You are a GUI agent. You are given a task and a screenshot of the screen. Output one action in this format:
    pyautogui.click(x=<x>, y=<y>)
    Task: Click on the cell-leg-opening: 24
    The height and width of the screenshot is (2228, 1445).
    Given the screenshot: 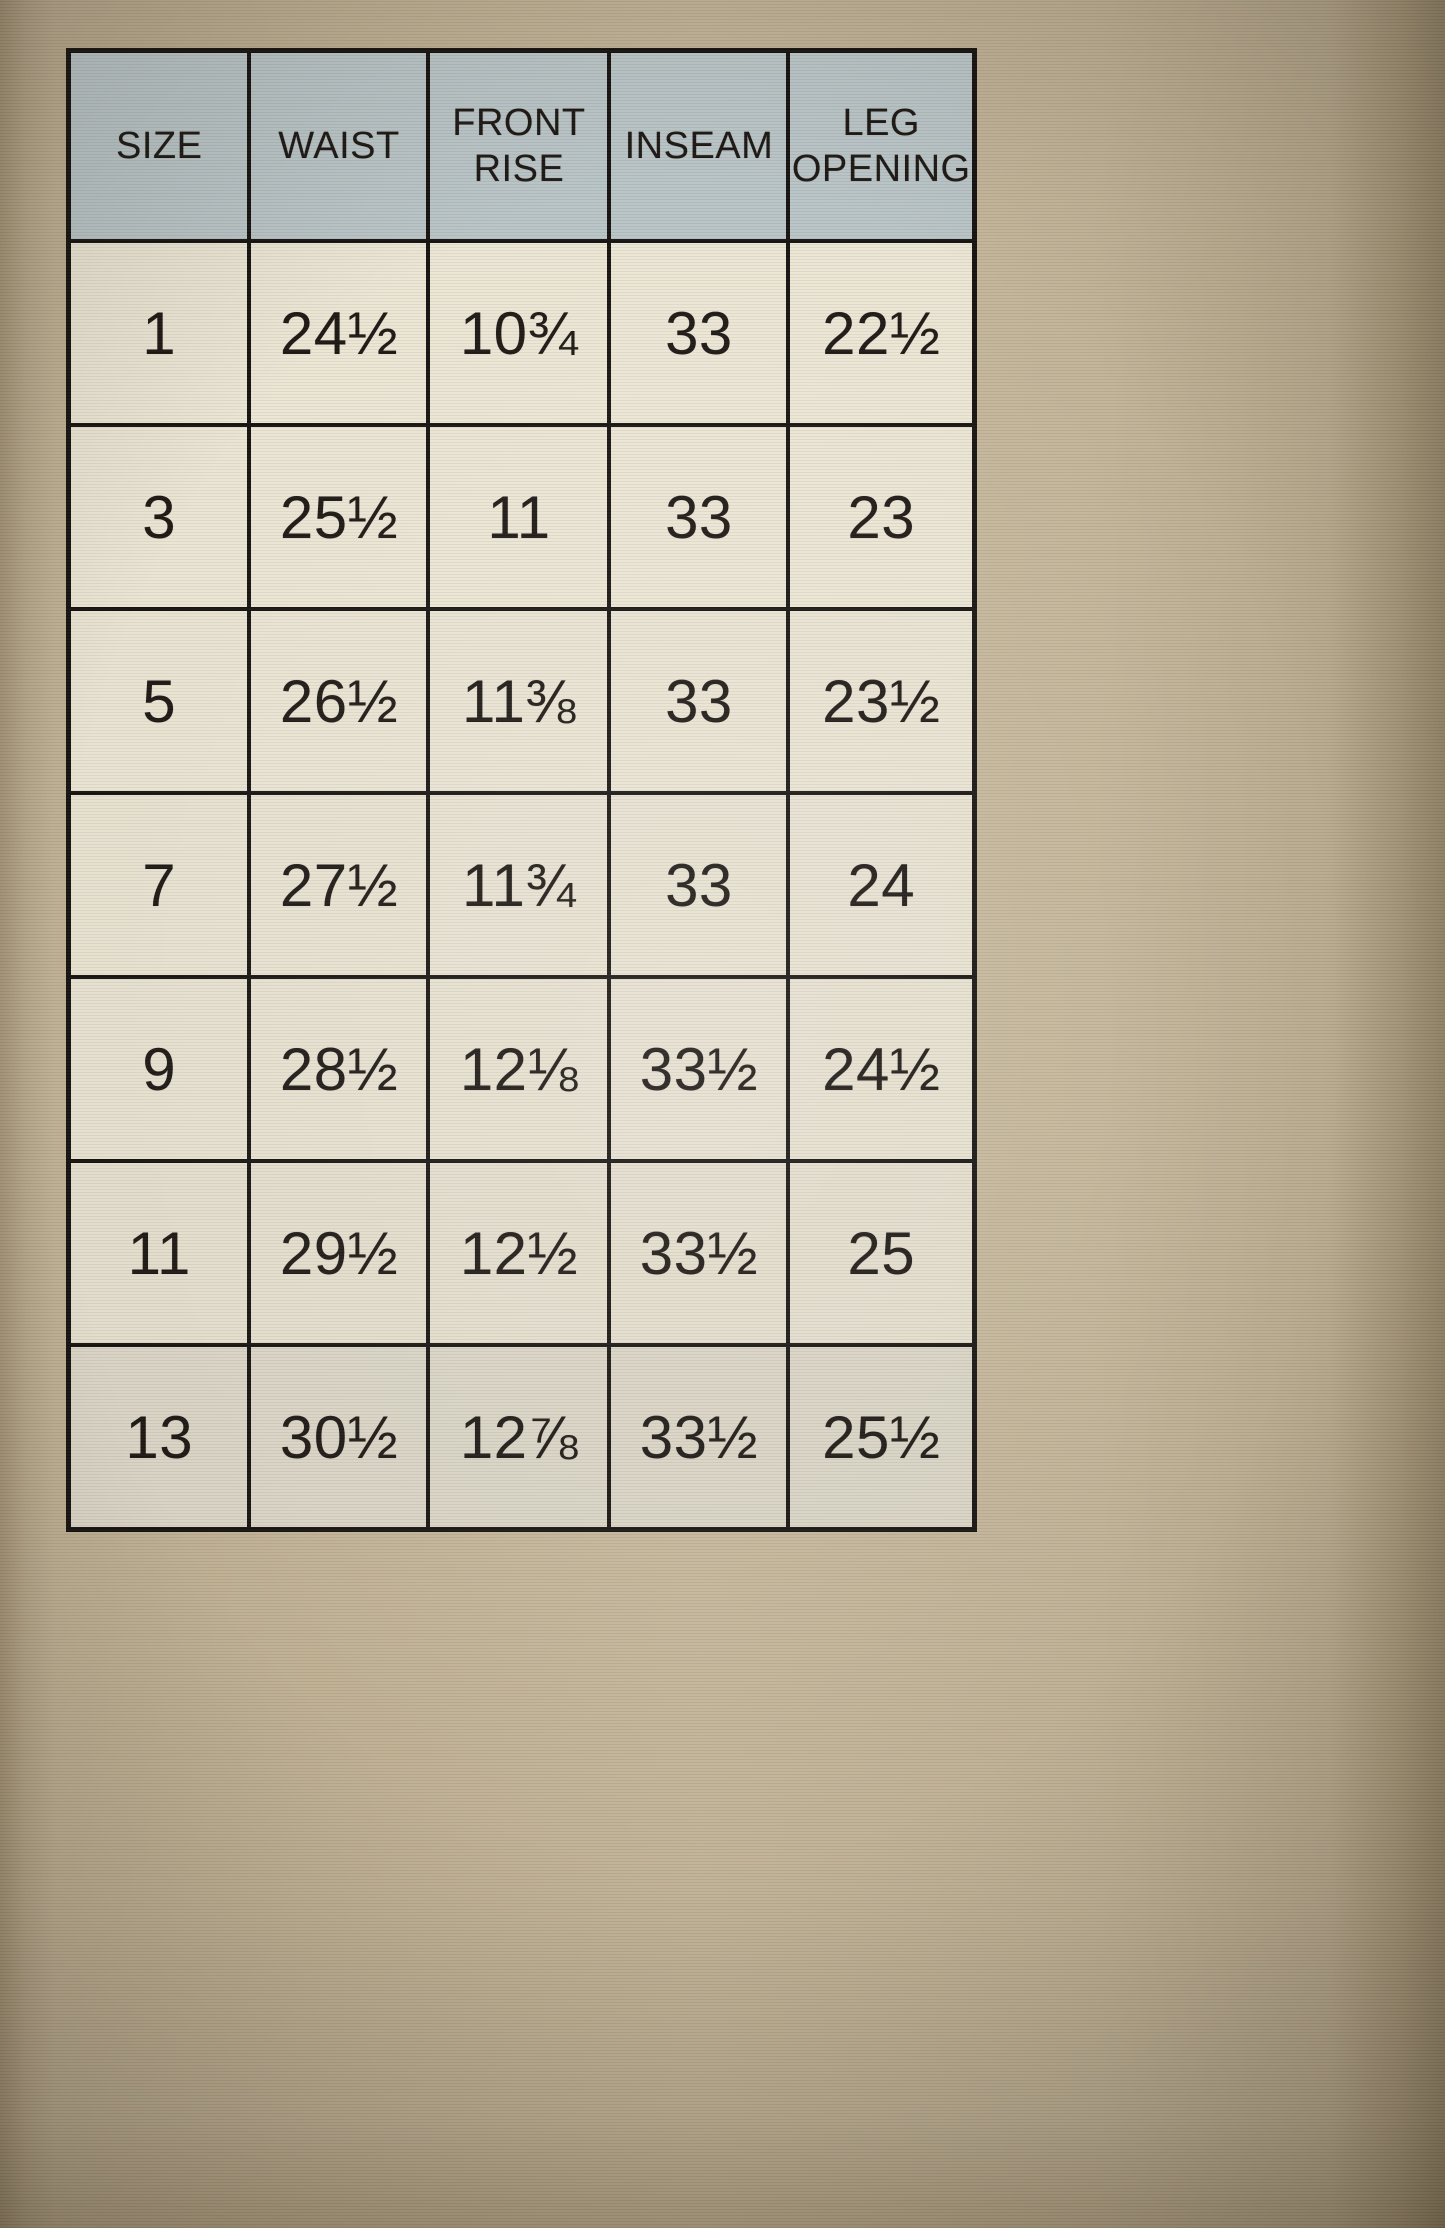 What is the action you would take?
    pyautogui.click(x=881, y=885)
    